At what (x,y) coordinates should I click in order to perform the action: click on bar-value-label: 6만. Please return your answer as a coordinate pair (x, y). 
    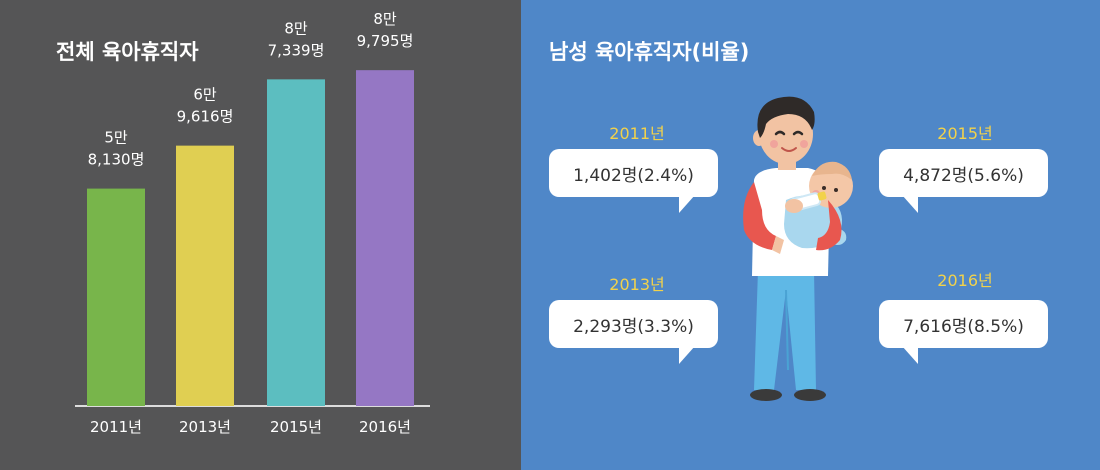
    Looking at the image, I should click on (205, 95).